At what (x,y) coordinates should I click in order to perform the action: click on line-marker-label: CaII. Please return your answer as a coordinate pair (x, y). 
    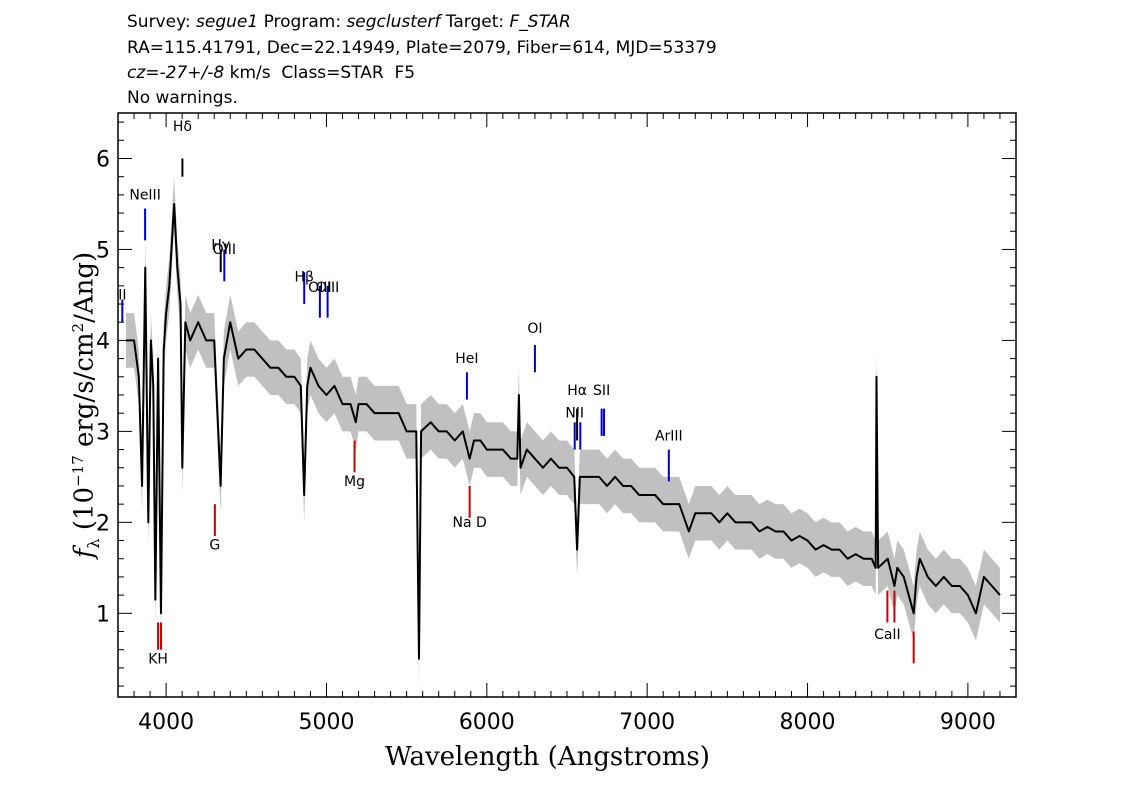
    Looking at the image, I should click on (887, 635).